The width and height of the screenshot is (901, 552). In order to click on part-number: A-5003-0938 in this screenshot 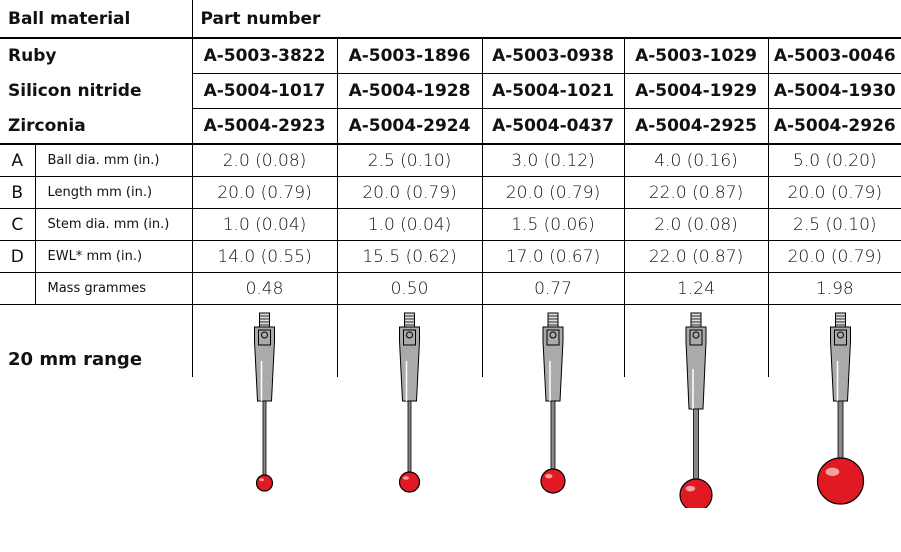, I will do `click(553, 56)`.